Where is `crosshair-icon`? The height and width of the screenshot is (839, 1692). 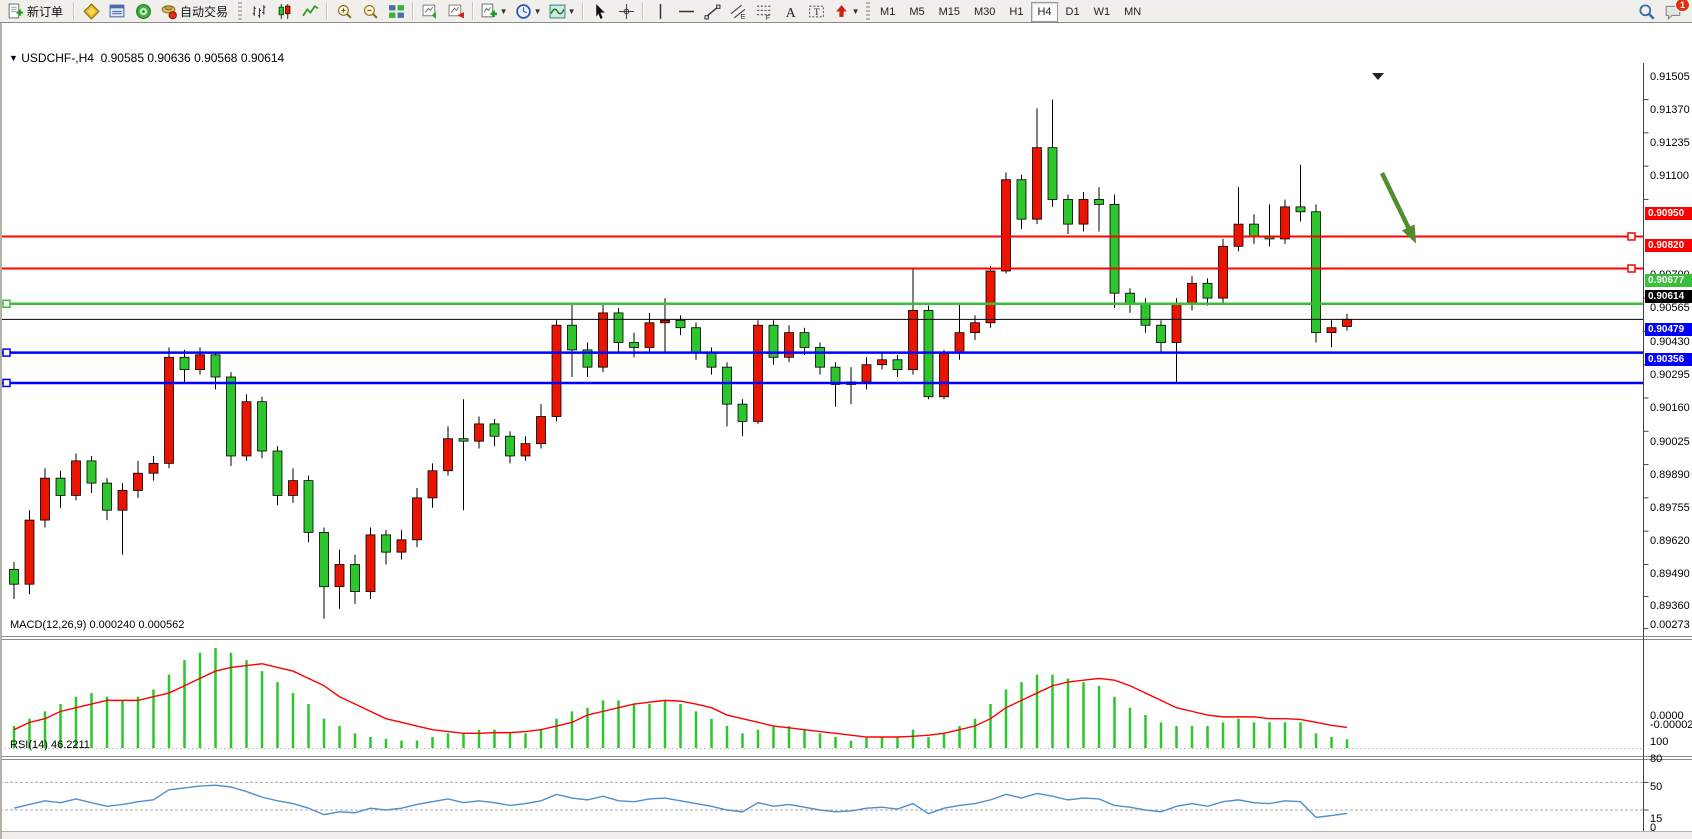 crosshair-icon is located at coordinates (626, 11).